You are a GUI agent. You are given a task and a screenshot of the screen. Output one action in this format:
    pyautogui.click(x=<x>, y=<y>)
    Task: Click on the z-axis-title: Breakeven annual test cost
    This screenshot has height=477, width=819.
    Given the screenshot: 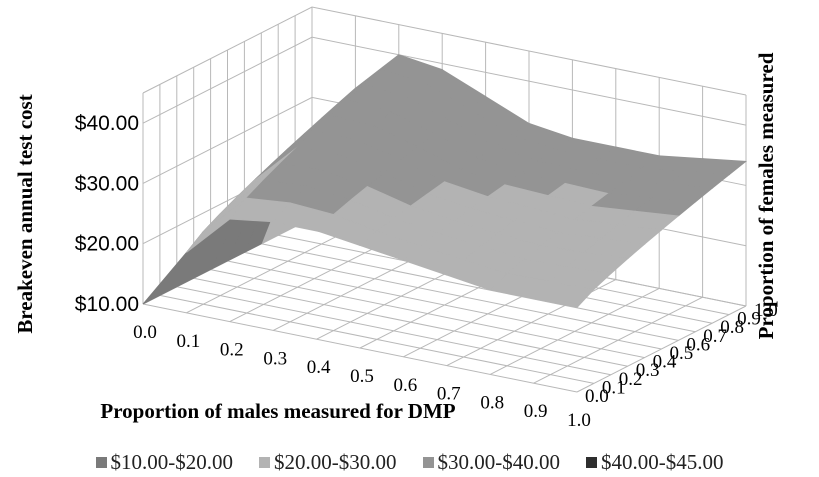 What is the action you would take?
    pyautogui.click(x=25, y=213)
    